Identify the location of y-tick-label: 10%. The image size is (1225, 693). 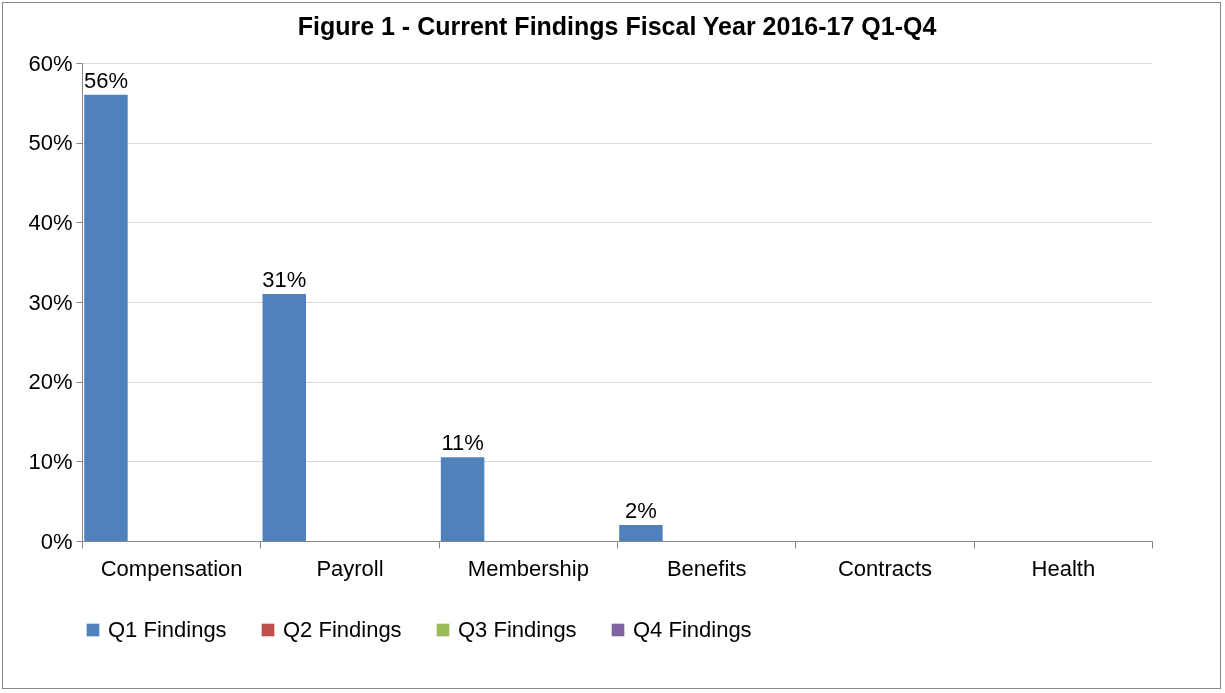
(50, 461).